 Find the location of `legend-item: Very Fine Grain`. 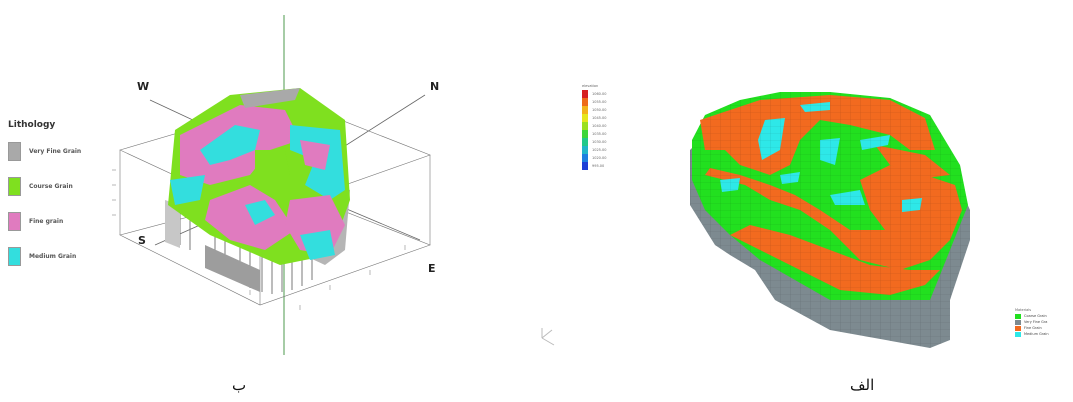

legend-item: Very Fine Grain is located at coordinates (58, 151).